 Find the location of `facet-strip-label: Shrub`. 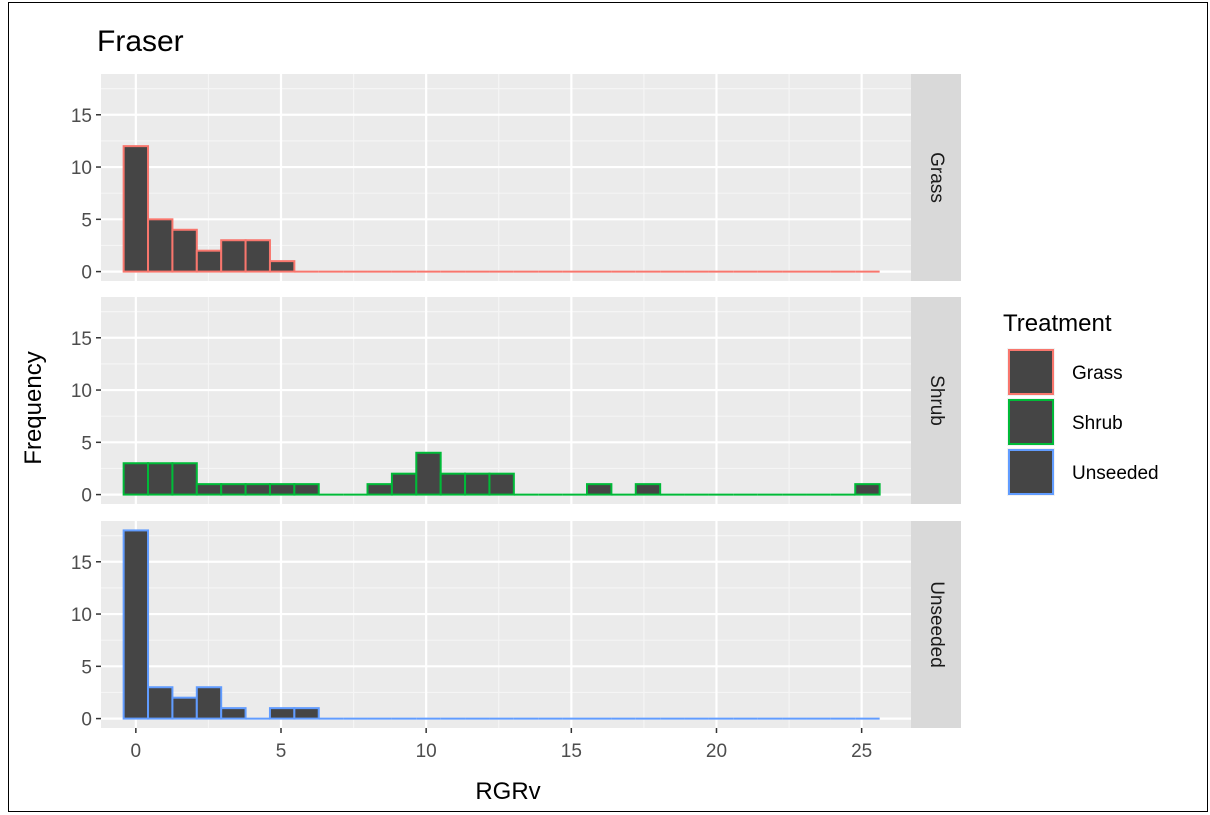

facet-strip-label: Shrub is located at coordinates (936, 400).